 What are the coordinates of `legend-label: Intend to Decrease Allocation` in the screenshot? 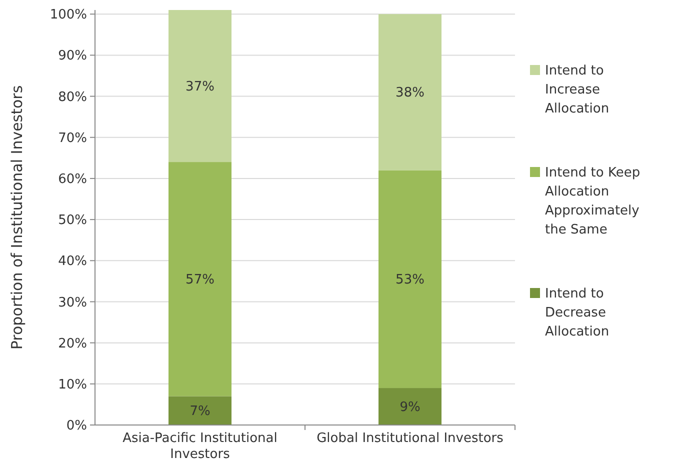 It's located at (577, 313).